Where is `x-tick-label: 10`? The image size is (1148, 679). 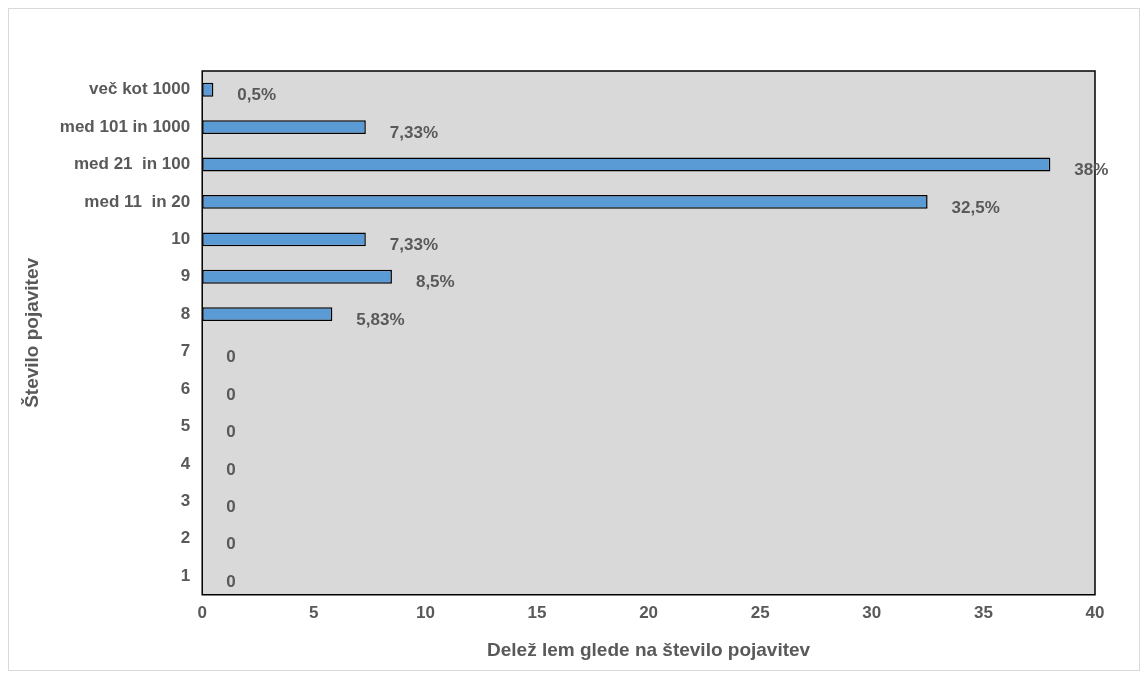 x-tick-label: 10 is located at coordinates (425, 612).